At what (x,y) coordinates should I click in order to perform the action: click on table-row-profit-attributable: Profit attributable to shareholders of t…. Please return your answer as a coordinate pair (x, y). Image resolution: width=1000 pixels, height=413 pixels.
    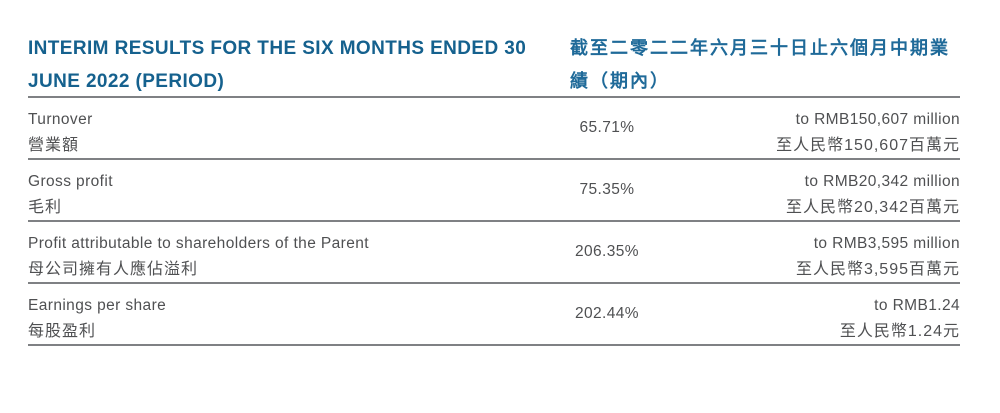
    Looking at the image, I should click on (494, 251).